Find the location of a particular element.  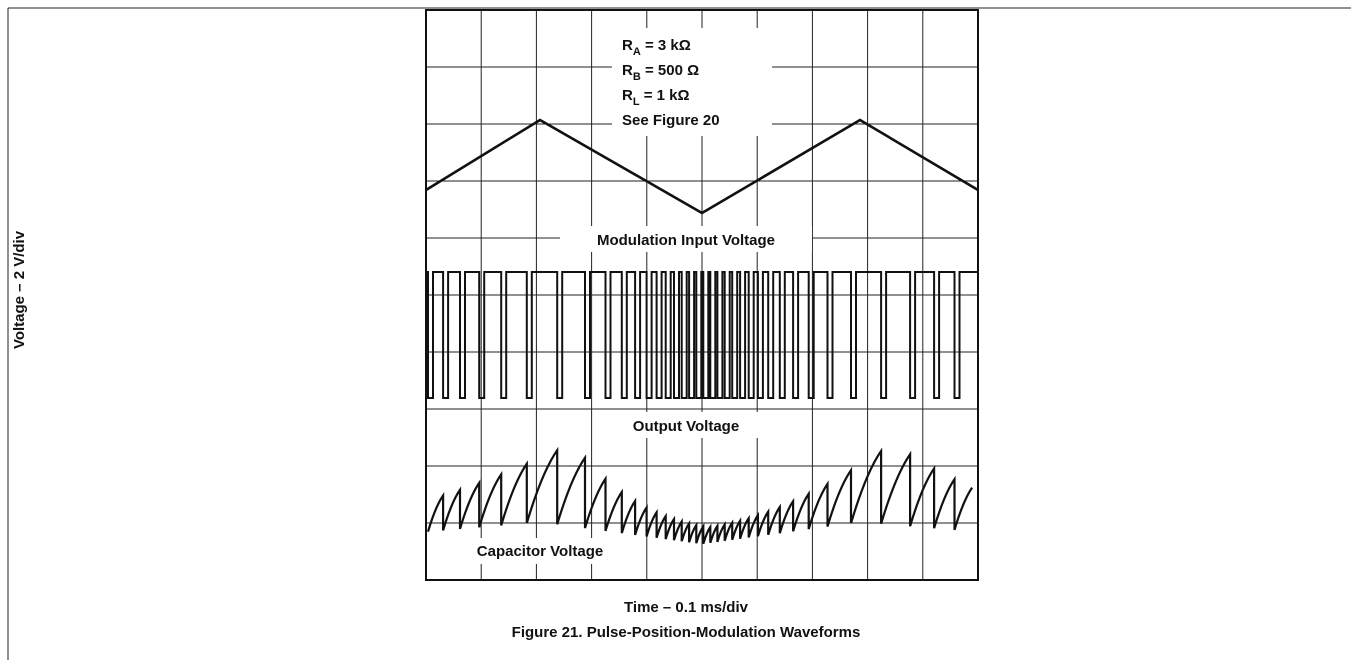

value: = 500 Ω is located at coordinates (670, 70).